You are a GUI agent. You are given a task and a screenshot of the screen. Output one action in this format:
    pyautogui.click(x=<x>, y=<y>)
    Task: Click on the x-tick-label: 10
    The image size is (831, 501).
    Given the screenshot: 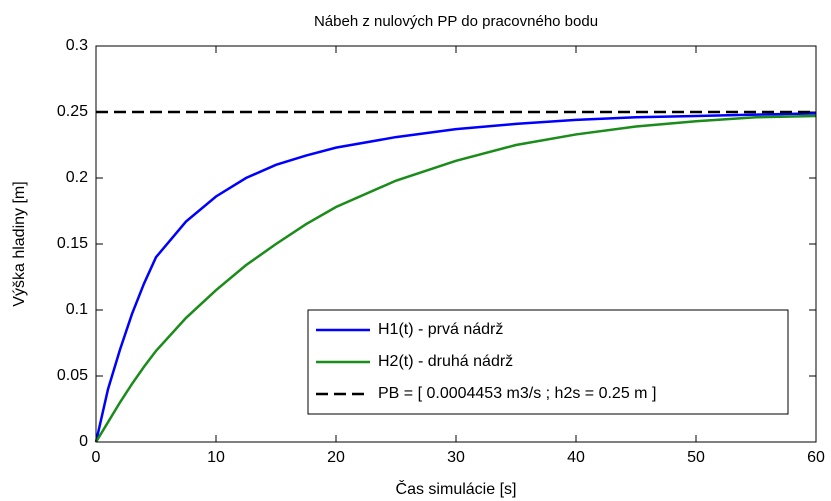 What is the action you would take?
    pyautogui.click(x=216, y=457)
    